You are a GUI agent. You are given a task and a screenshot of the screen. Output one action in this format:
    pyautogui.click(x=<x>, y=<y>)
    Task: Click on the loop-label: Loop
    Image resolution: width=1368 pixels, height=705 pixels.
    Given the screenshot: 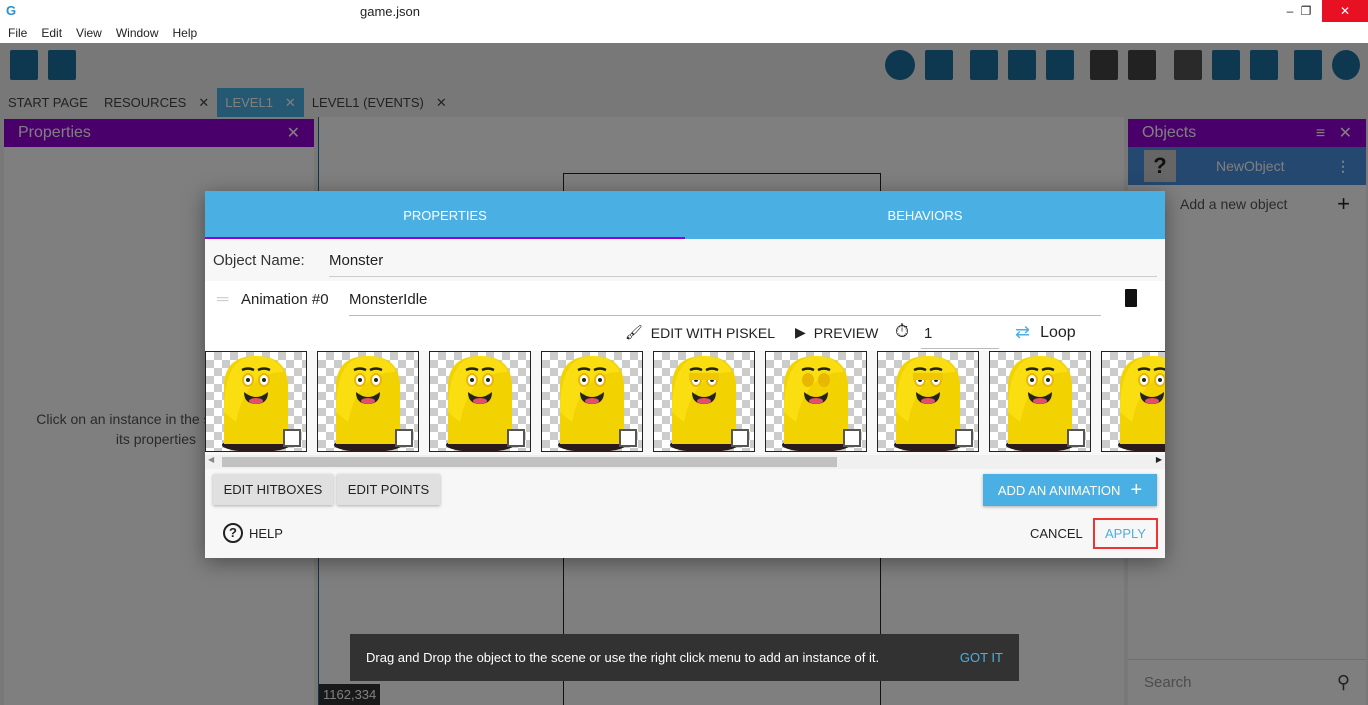 What is the action you would take?
    pyautogui.click(x=1058, y=332)
    